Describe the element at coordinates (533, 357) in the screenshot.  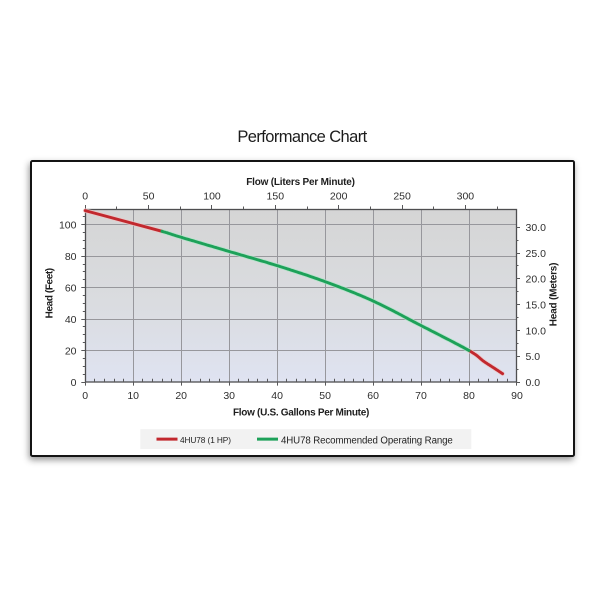
I see `svg-text: 5.0` at that location.